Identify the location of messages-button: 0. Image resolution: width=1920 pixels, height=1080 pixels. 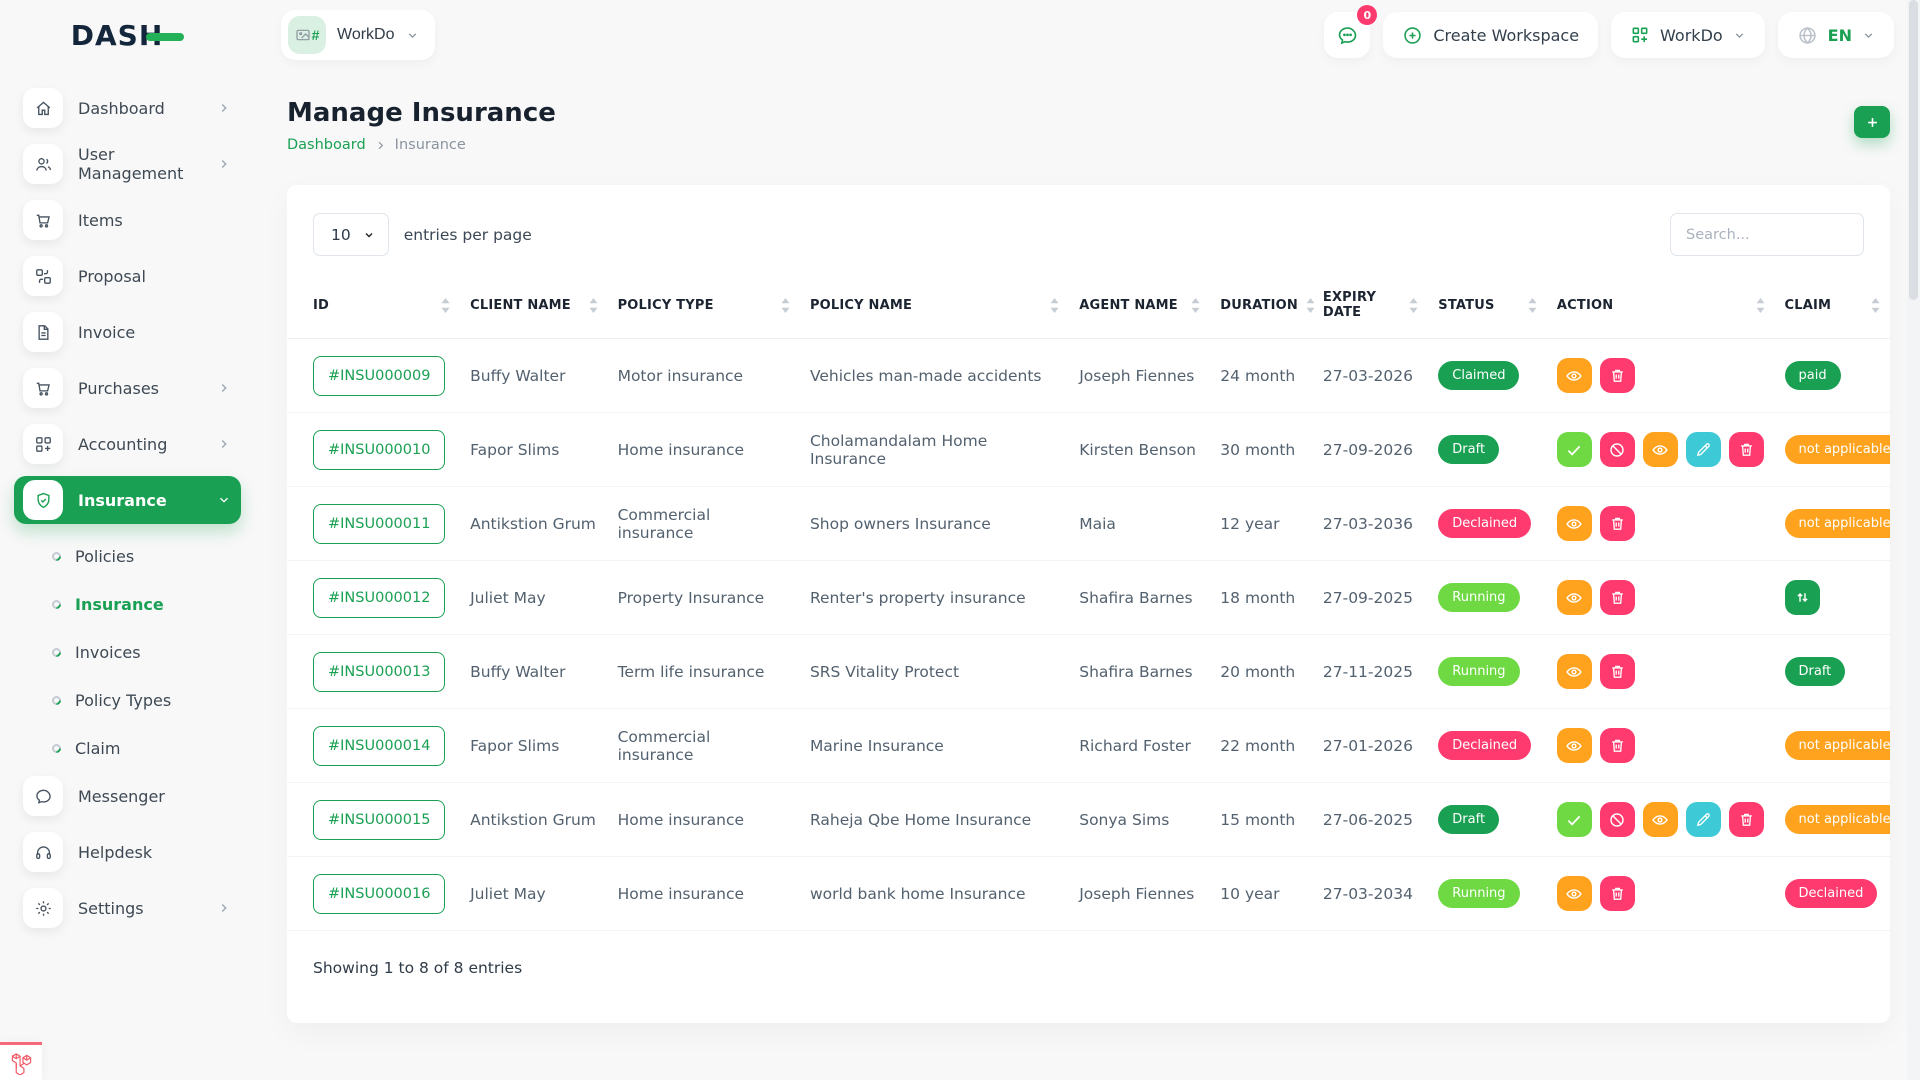
(1351, 31).